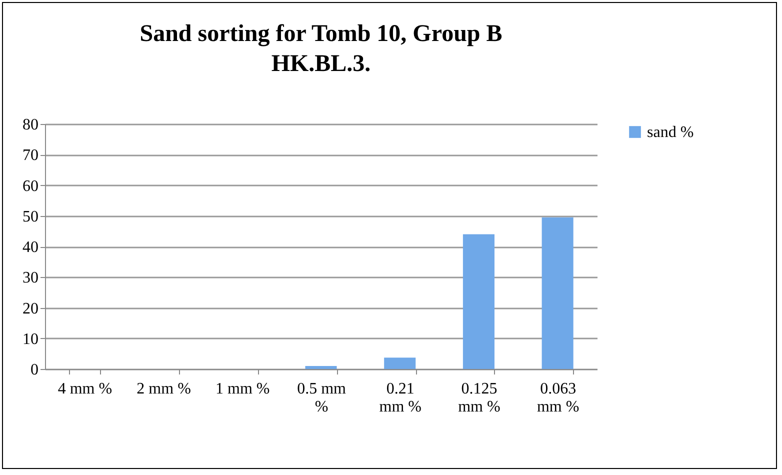 Image resolution: width=782 pixels, height=475 pixels. Describe the element at coordinates (85, 389) in the screenshot. I see `x-tick-label: 4 mm %` at that location.